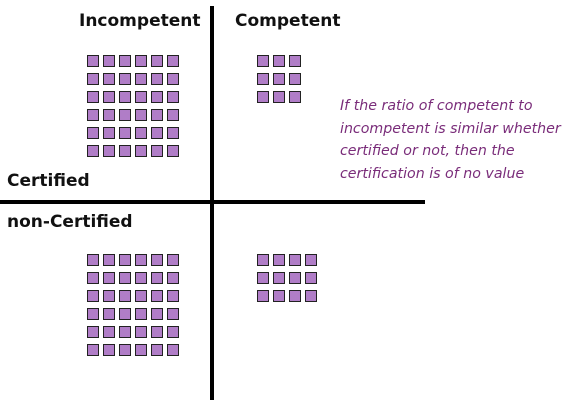 The width and height of the screenshot is (576, 404). I want to click on non-certified-row-label: non-Certified, so click(70, 222).